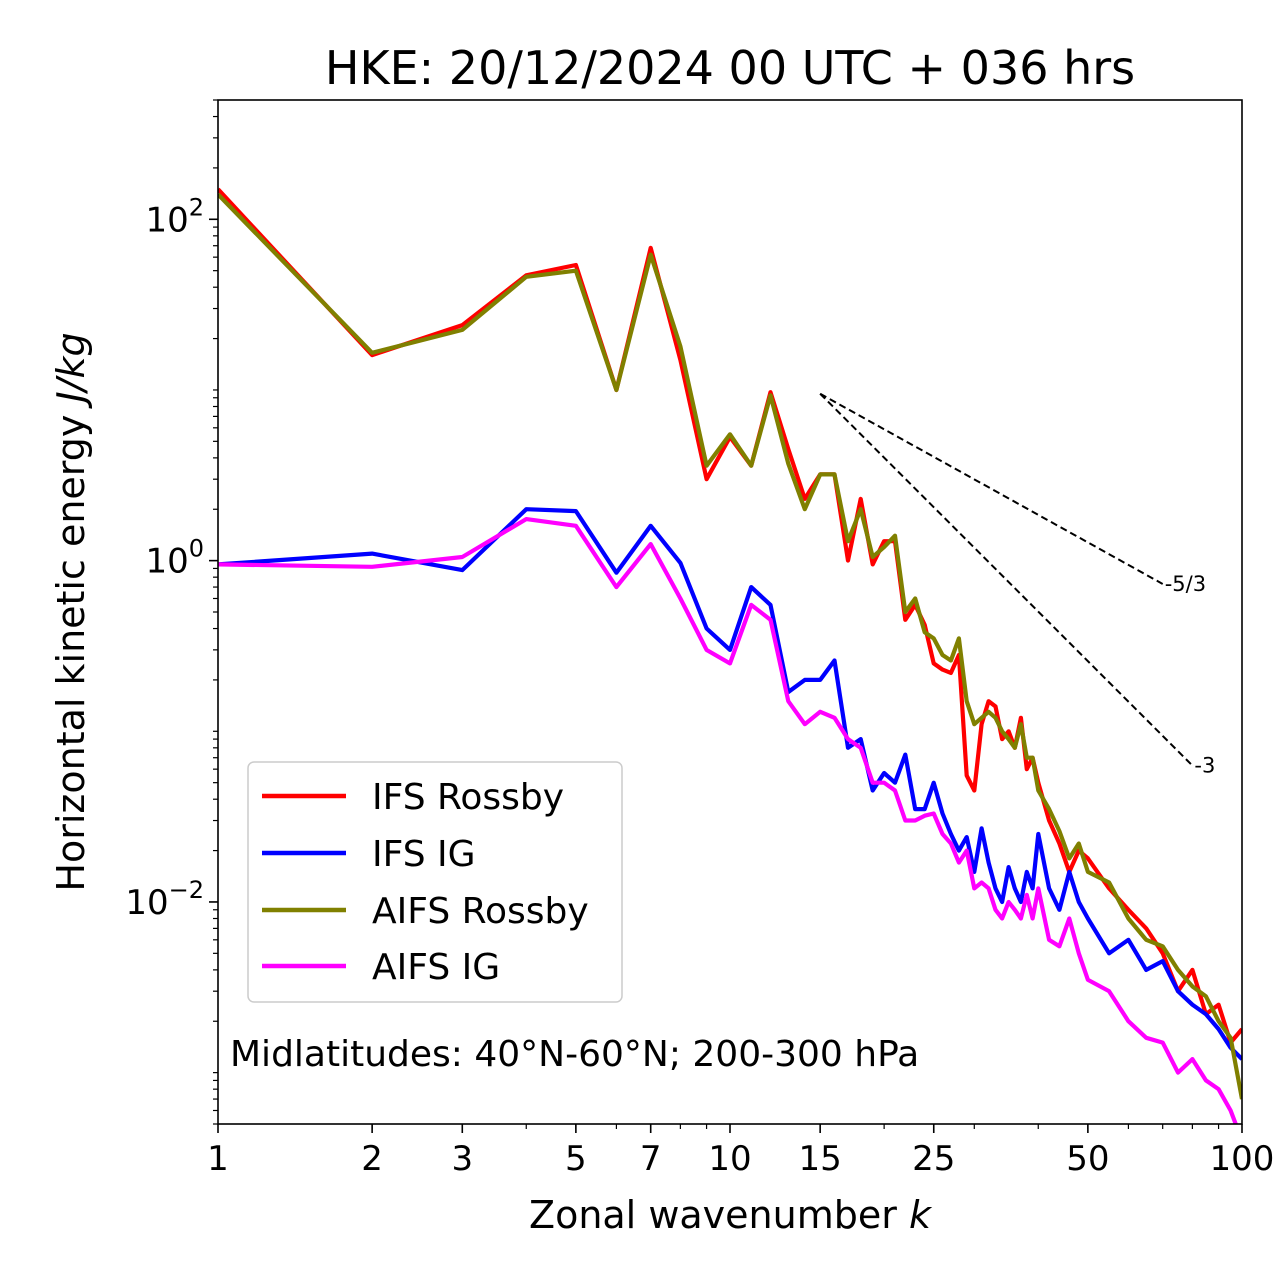  Describe the element at coordinates (651, 1159) in the screenshot. I see `x-tick-label: 7` at that location.